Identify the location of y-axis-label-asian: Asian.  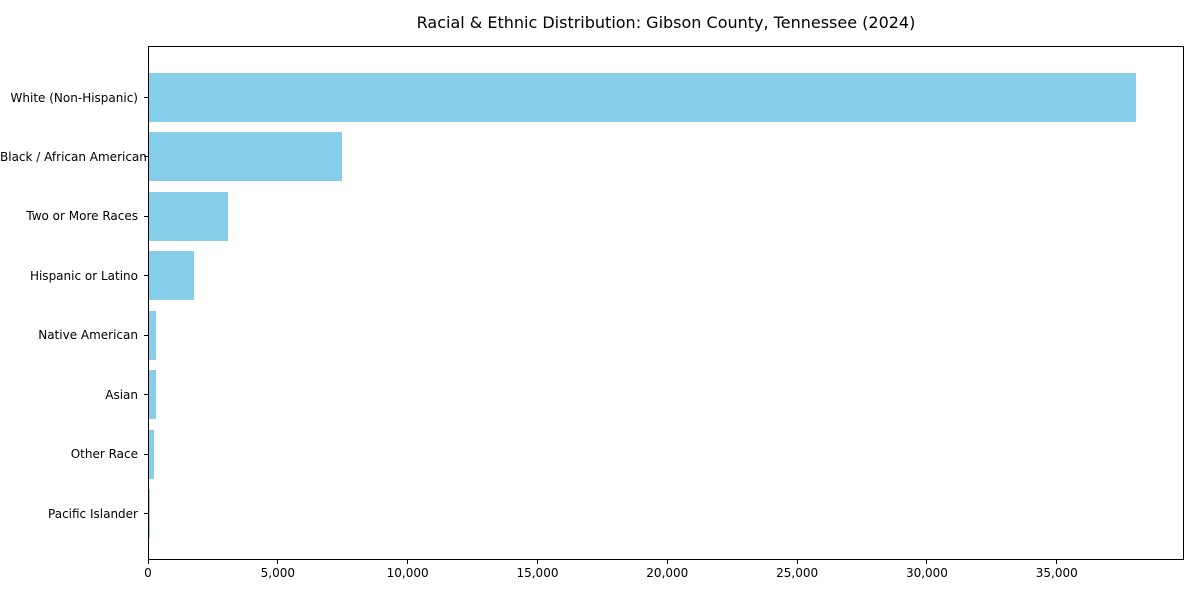
(121, 394).